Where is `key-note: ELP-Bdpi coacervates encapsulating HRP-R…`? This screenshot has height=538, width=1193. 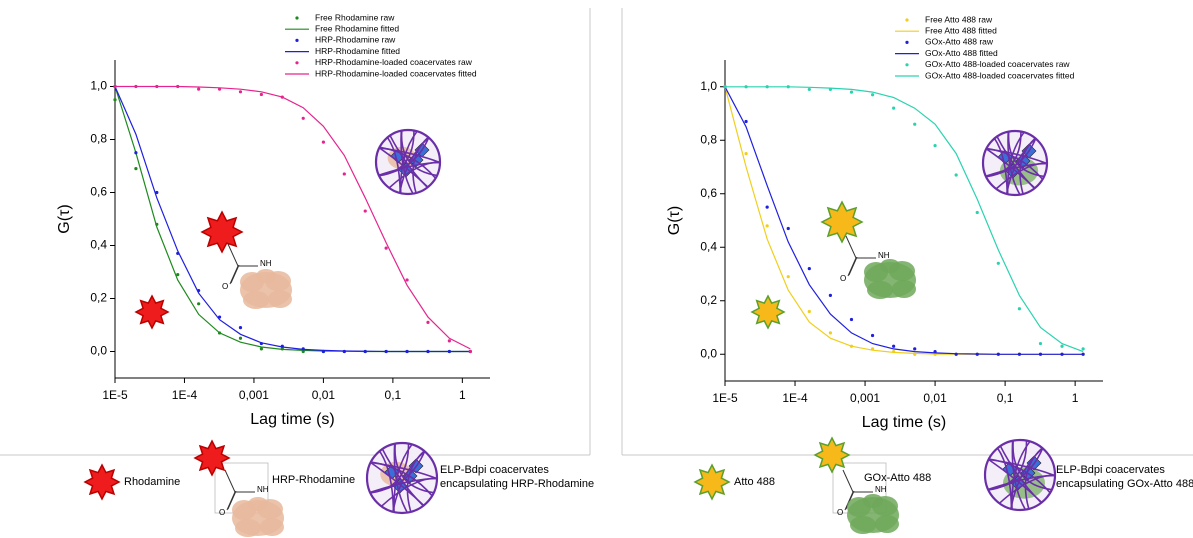
key-note: ELP-Bdpi coacervates encapsulating HRP-R… is located at coordinates (517, 477).